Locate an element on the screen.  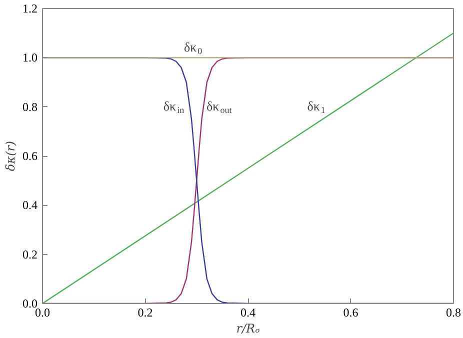
x-tick-label: 0.0 is located at coordinates (42, 313).